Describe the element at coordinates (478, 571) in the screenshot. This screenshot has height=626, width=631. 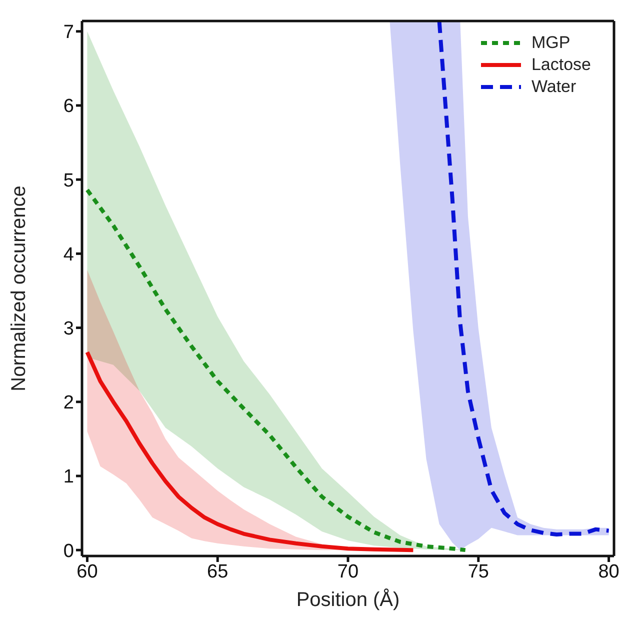
I see `x-tick-label: 75` at that location.